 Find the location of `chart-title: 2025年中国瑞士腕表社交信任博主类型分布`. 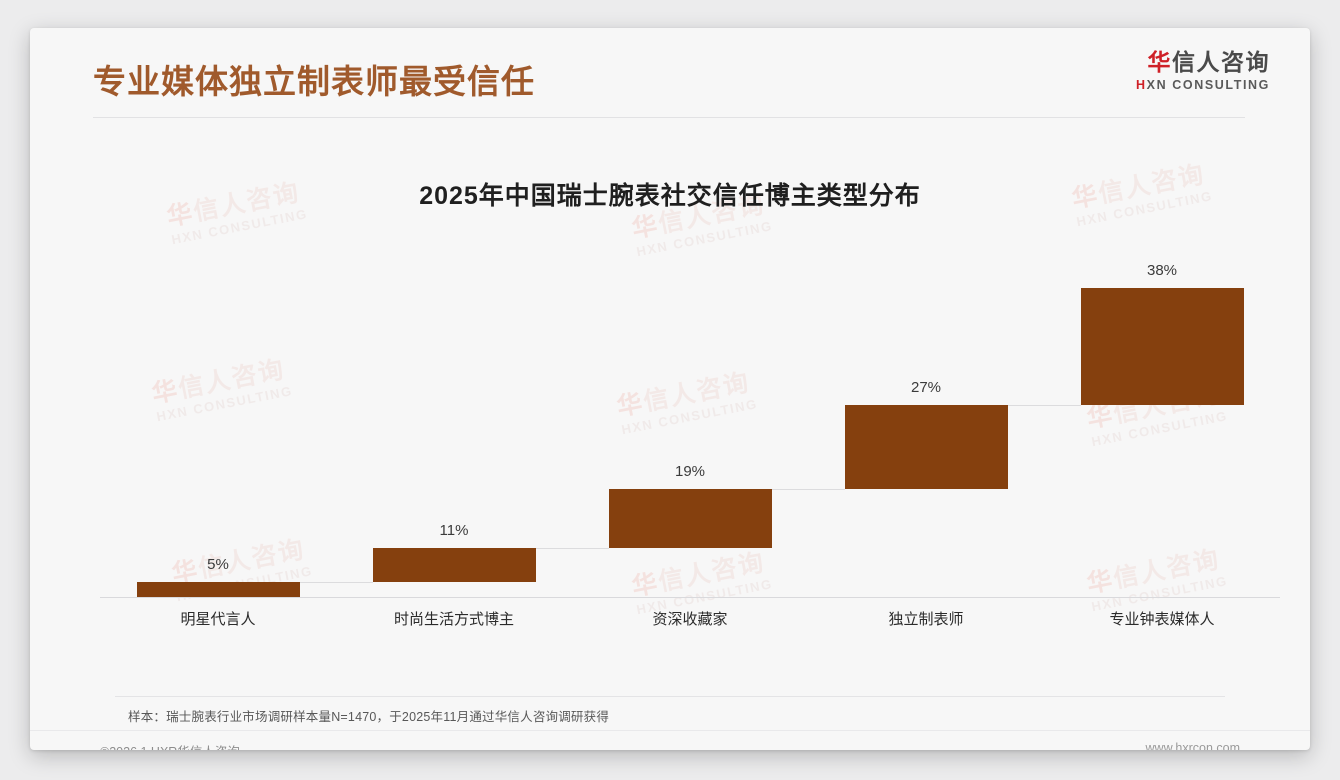

chart-title: 2025年中国瑞士腕表社交信任博主类型分布 is located at coordinates (670, 196).